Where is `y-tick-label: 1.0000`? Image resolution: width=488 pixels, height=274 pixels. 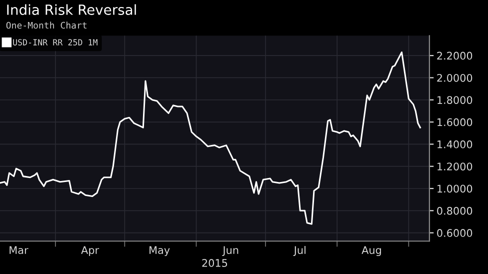 y-tick-label: 1.0000 is located at coordinates (455, 188).